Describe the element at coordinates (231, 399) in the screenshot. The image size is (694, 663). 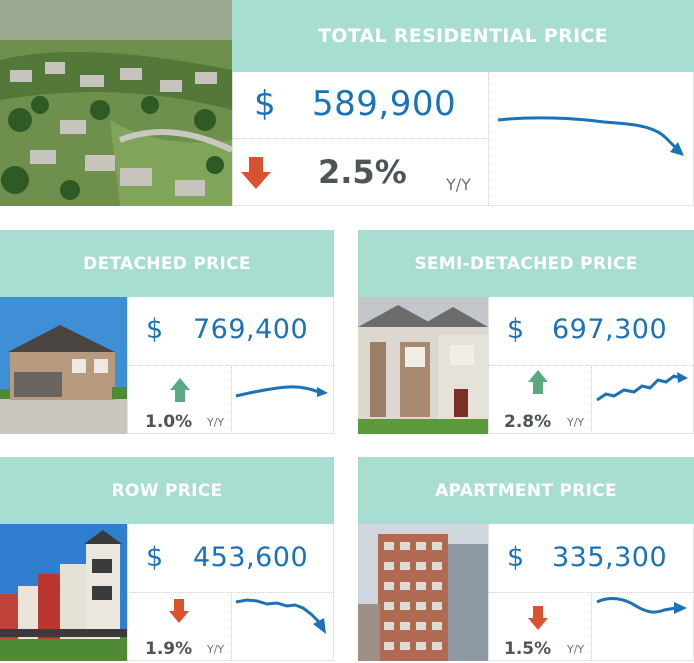
I see `detached-divider-v` at that location.